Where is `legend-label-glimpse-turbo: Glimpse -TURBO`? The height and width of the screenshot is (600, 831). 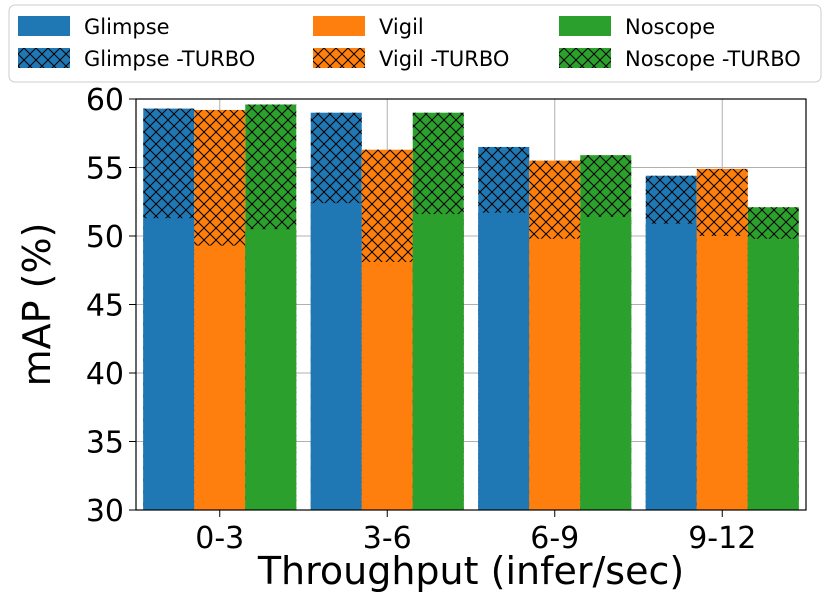 legend-label-glimpse-turbo: Glimpse -TURBO is located at coordinates (169, 59).